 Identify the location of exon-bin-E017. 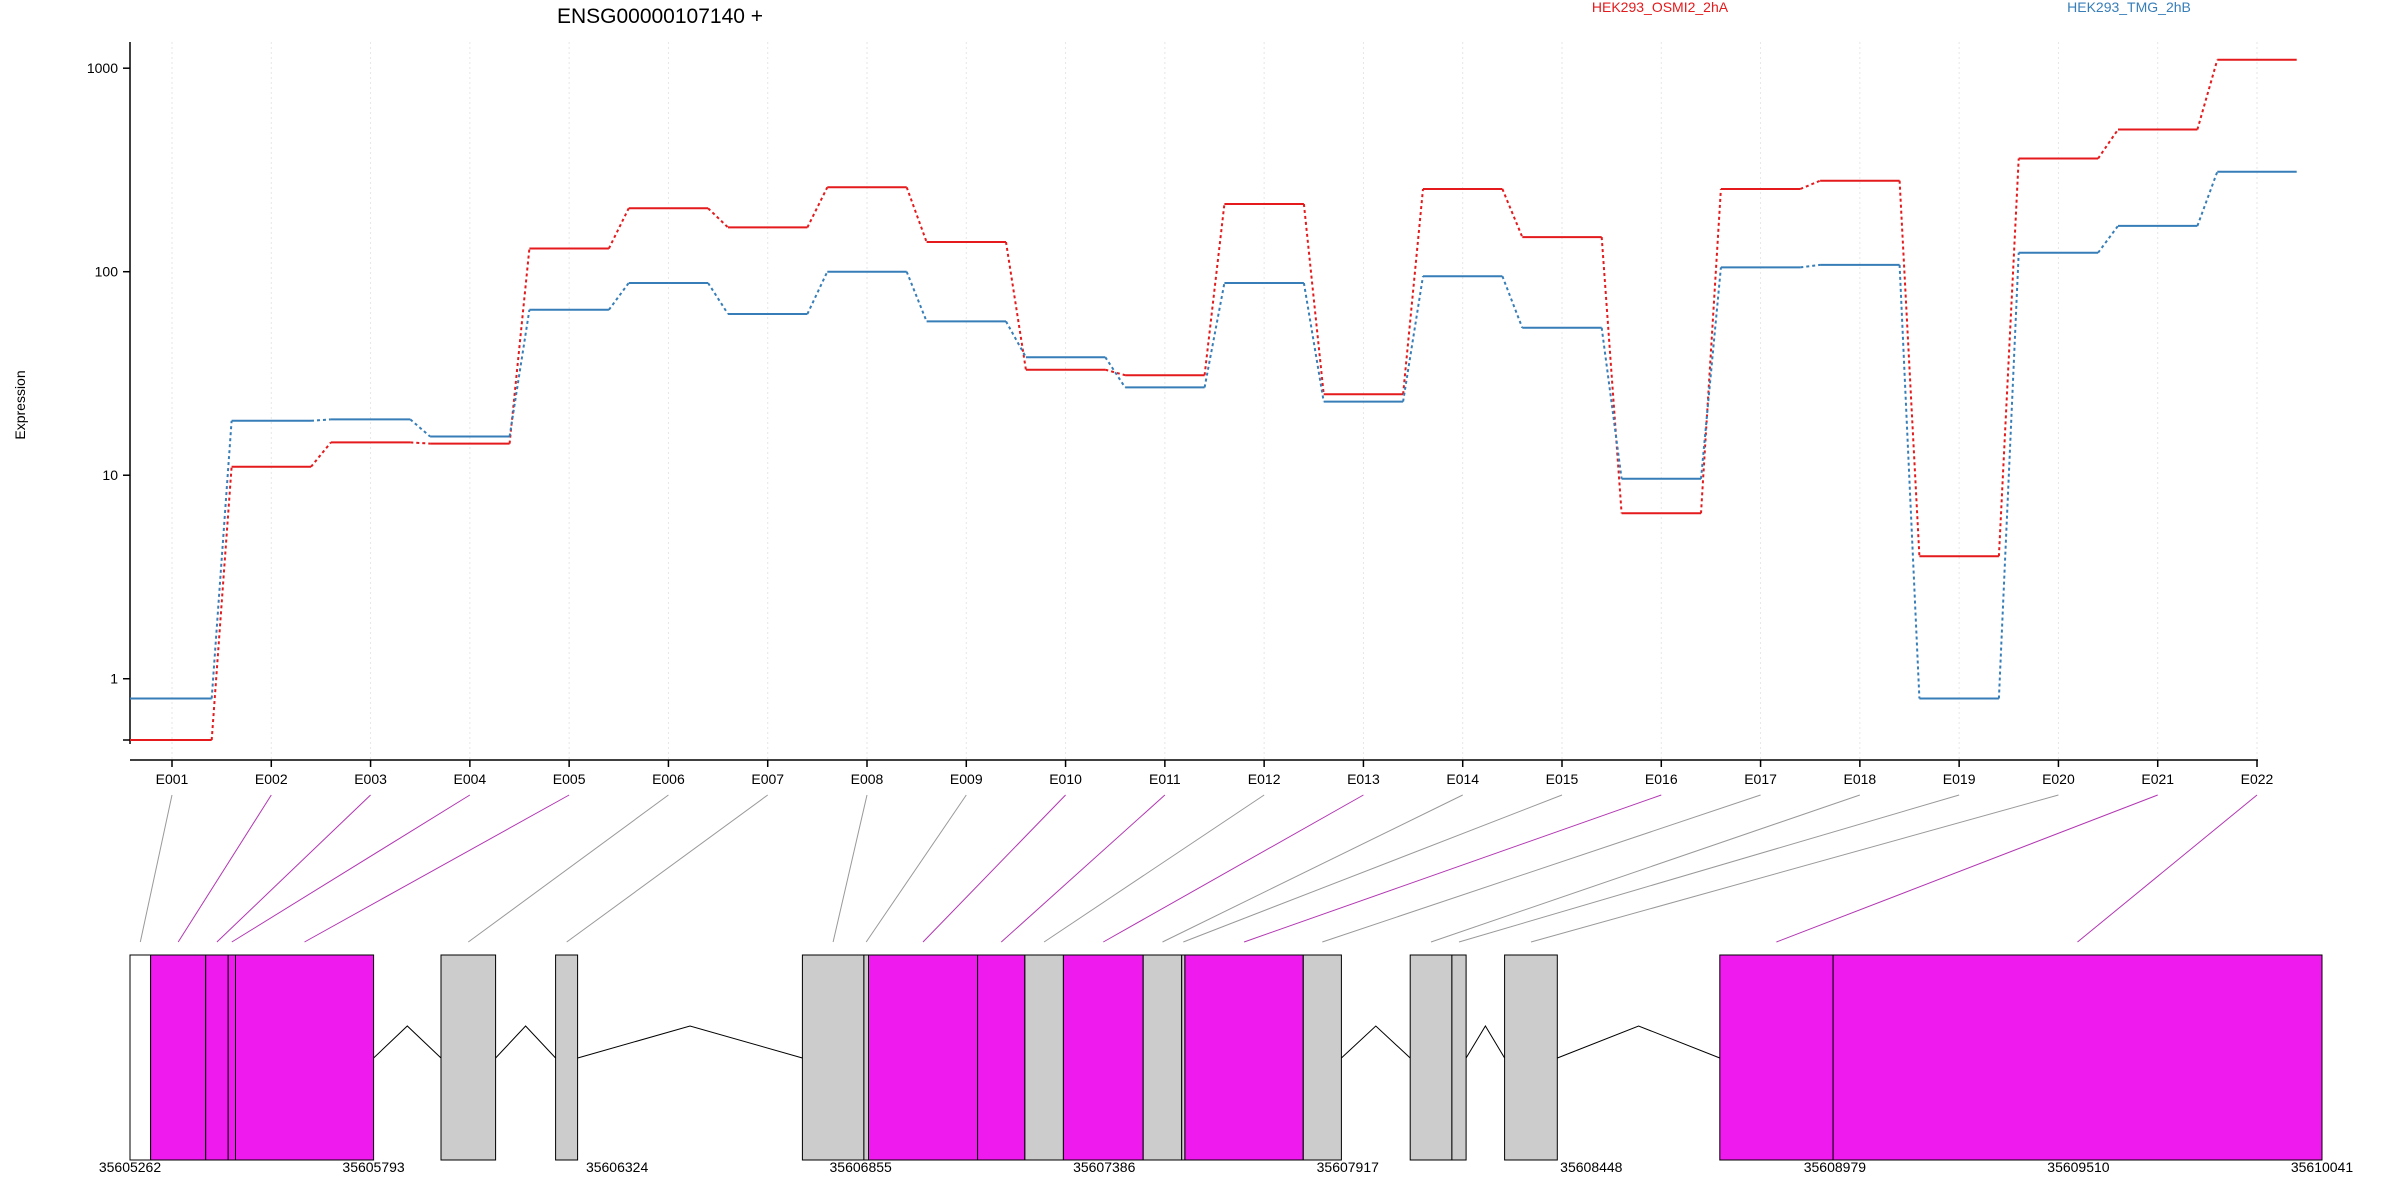
(1322, 1057).